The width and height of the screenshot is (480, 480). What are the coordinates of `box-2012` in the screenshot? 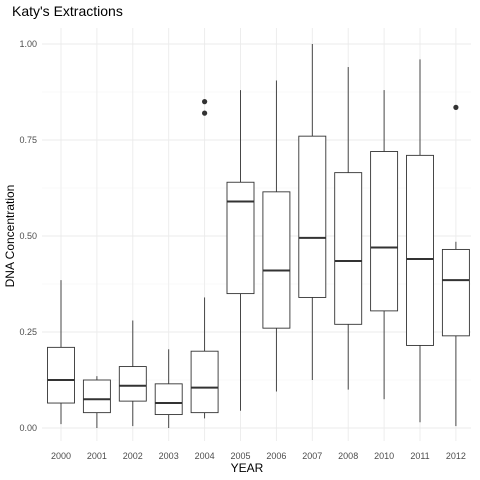 It's located at (455, 265).